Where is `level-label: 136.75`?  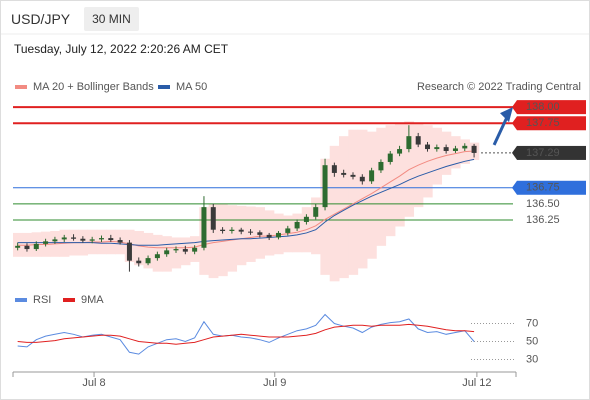 level-label: 136.75 is located at coordinates (543, 188).